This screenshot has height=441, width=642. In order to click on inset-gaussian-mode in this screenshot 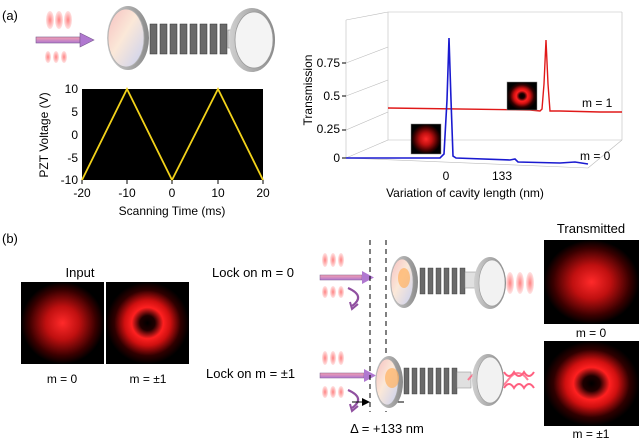, I will do `click(426, 139)`.